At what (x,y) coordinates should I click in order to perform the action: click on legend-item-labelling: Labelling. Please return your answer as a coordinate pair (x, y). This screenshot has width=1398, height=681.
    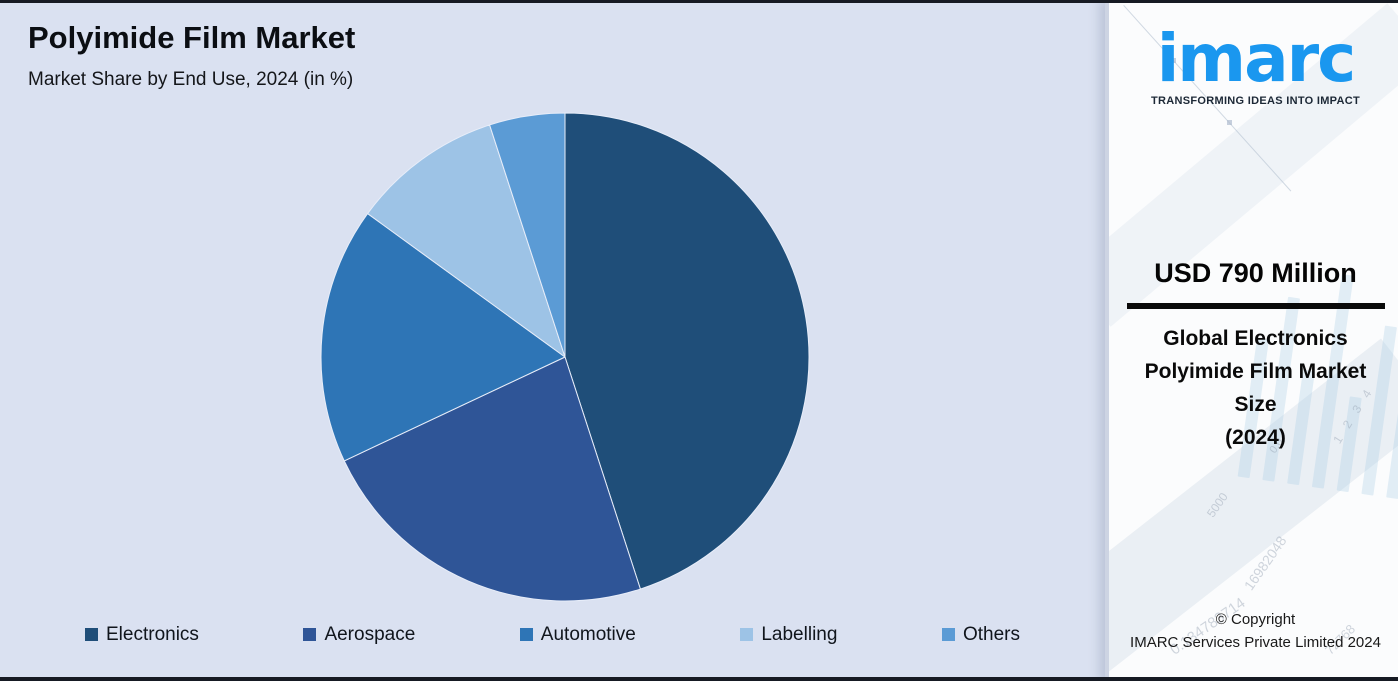
    Looking at the image, I should click on (788, 634).